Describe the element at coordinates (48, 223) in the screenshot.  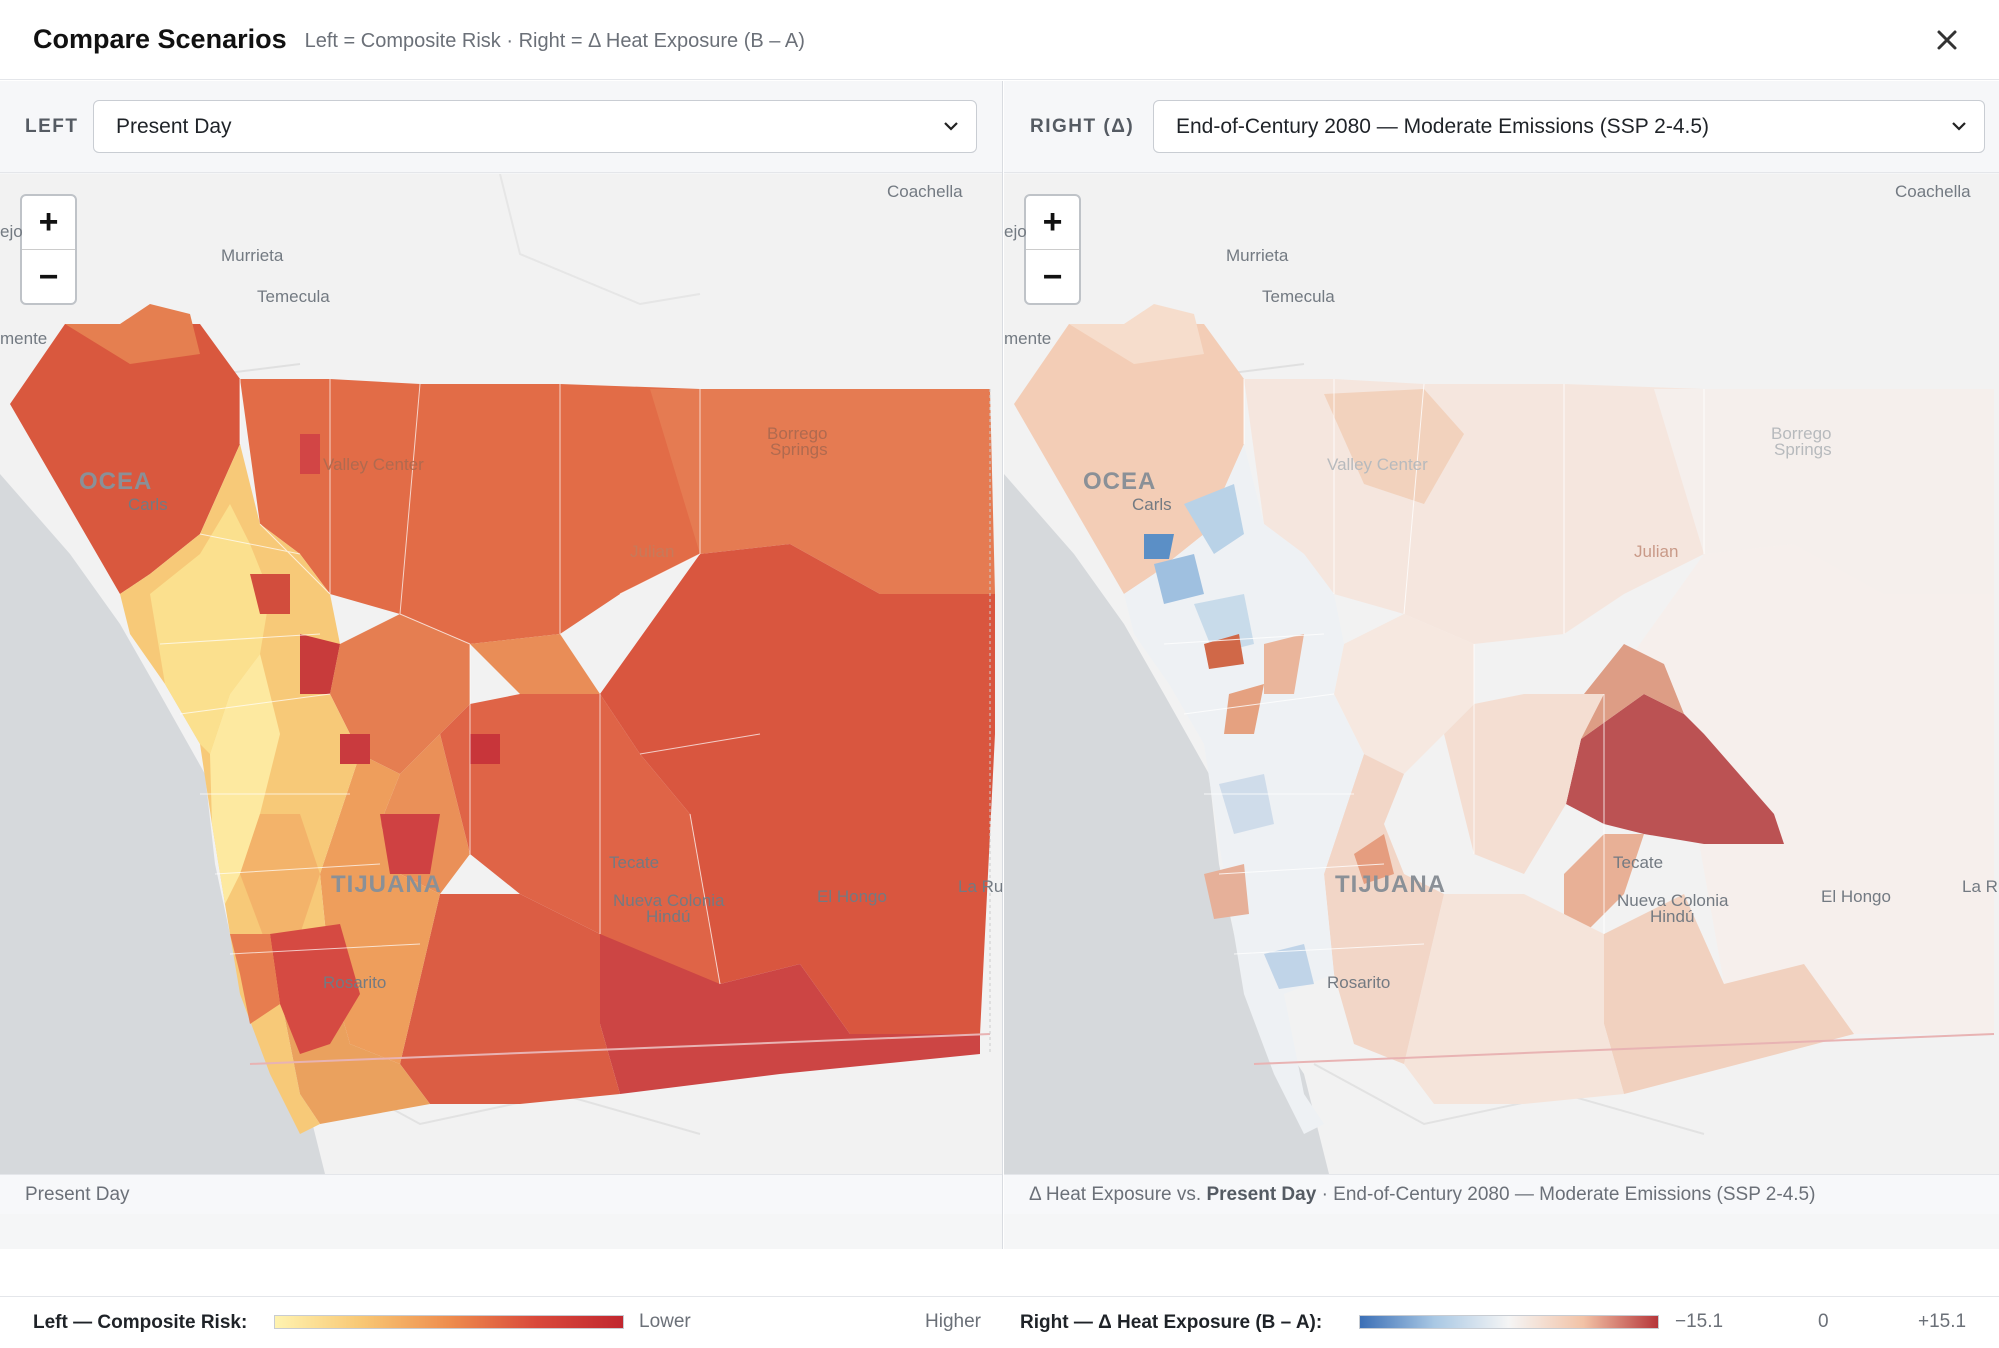
I see `left-zoom-in-button: +` at that location.